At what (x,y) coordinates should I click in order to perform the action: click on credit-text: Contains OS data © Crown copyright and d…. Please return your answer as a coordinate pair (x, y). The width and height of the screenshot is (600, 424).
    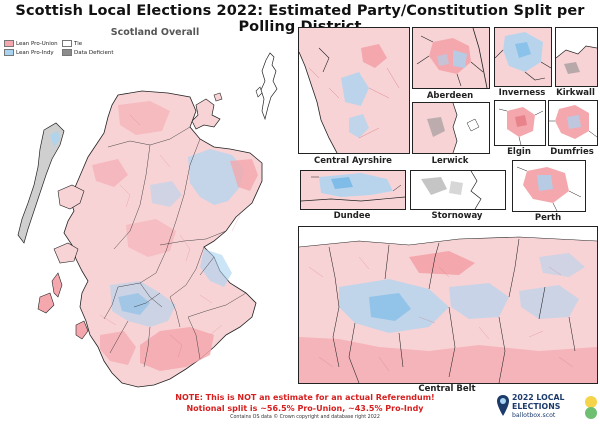
    Looking at the image, I should click on (305, 417).